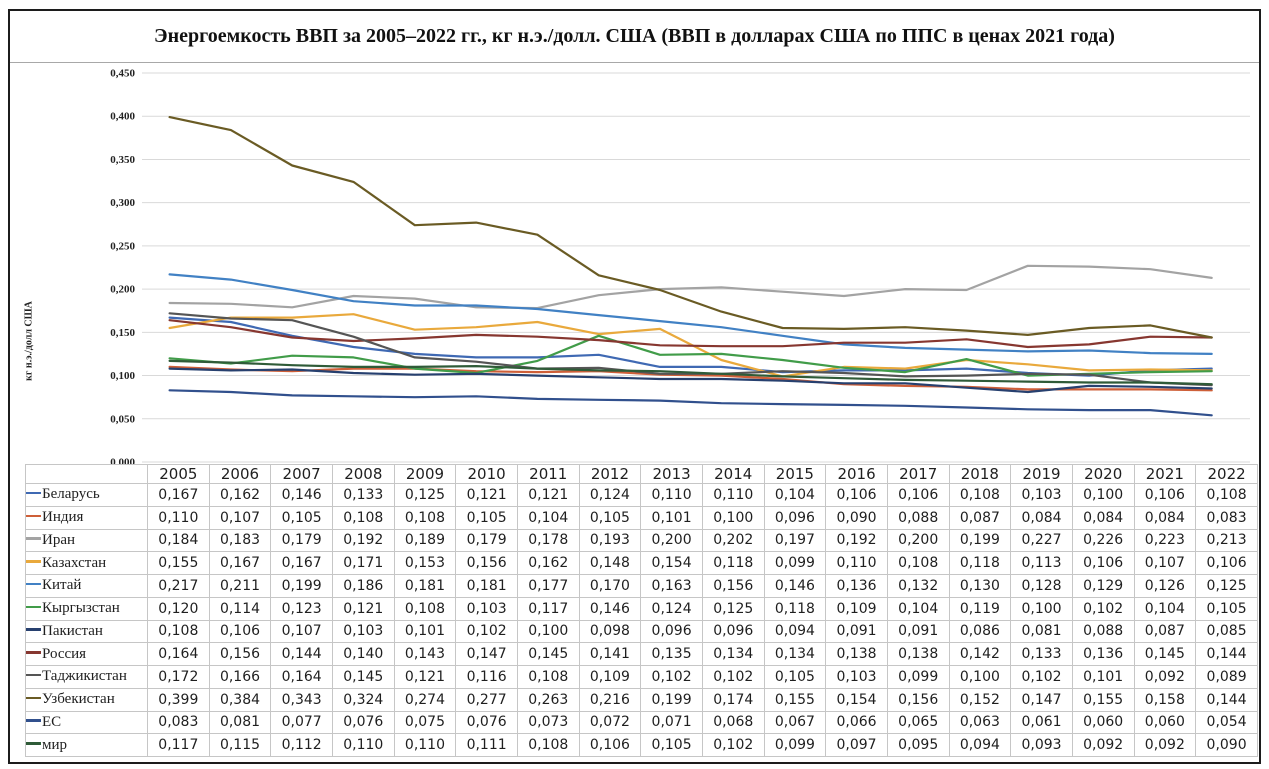  What do you see at coordinates (86, 586) in the screenshot?
I see `legend-cell: Китай` at bounding box center [86, 586].